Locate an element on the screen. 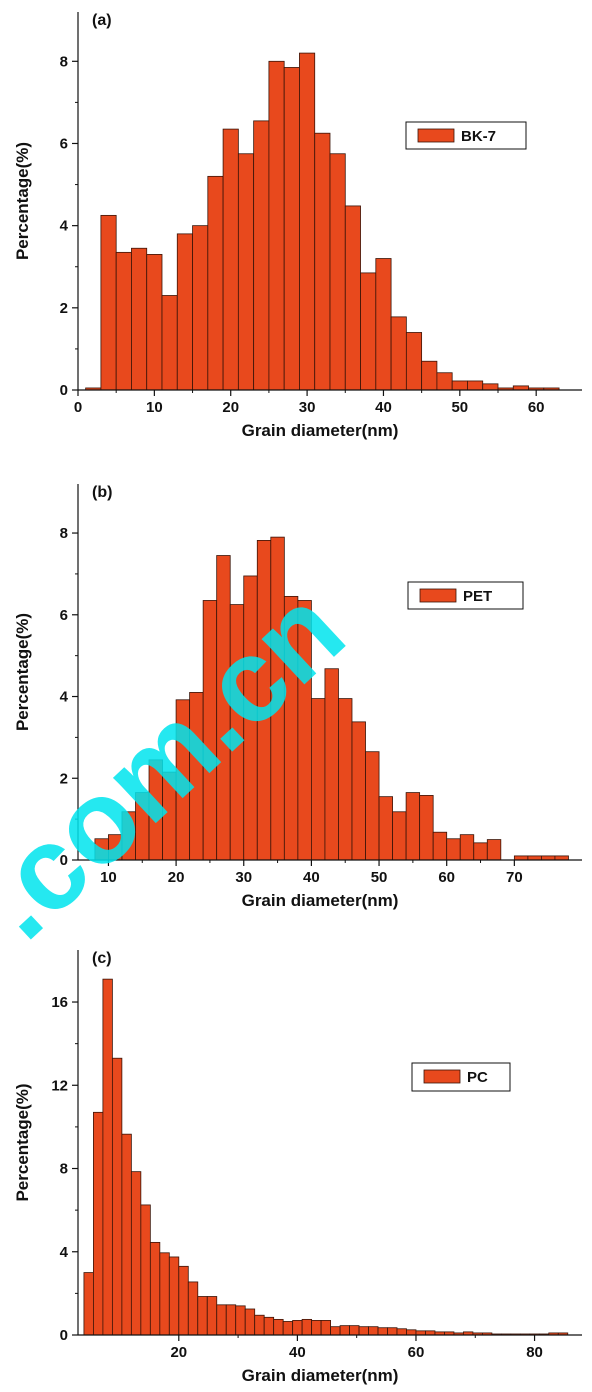 This screenshot has height=1392, width=592. x-tick-label: 80 is located at coordinates (534, 1352).